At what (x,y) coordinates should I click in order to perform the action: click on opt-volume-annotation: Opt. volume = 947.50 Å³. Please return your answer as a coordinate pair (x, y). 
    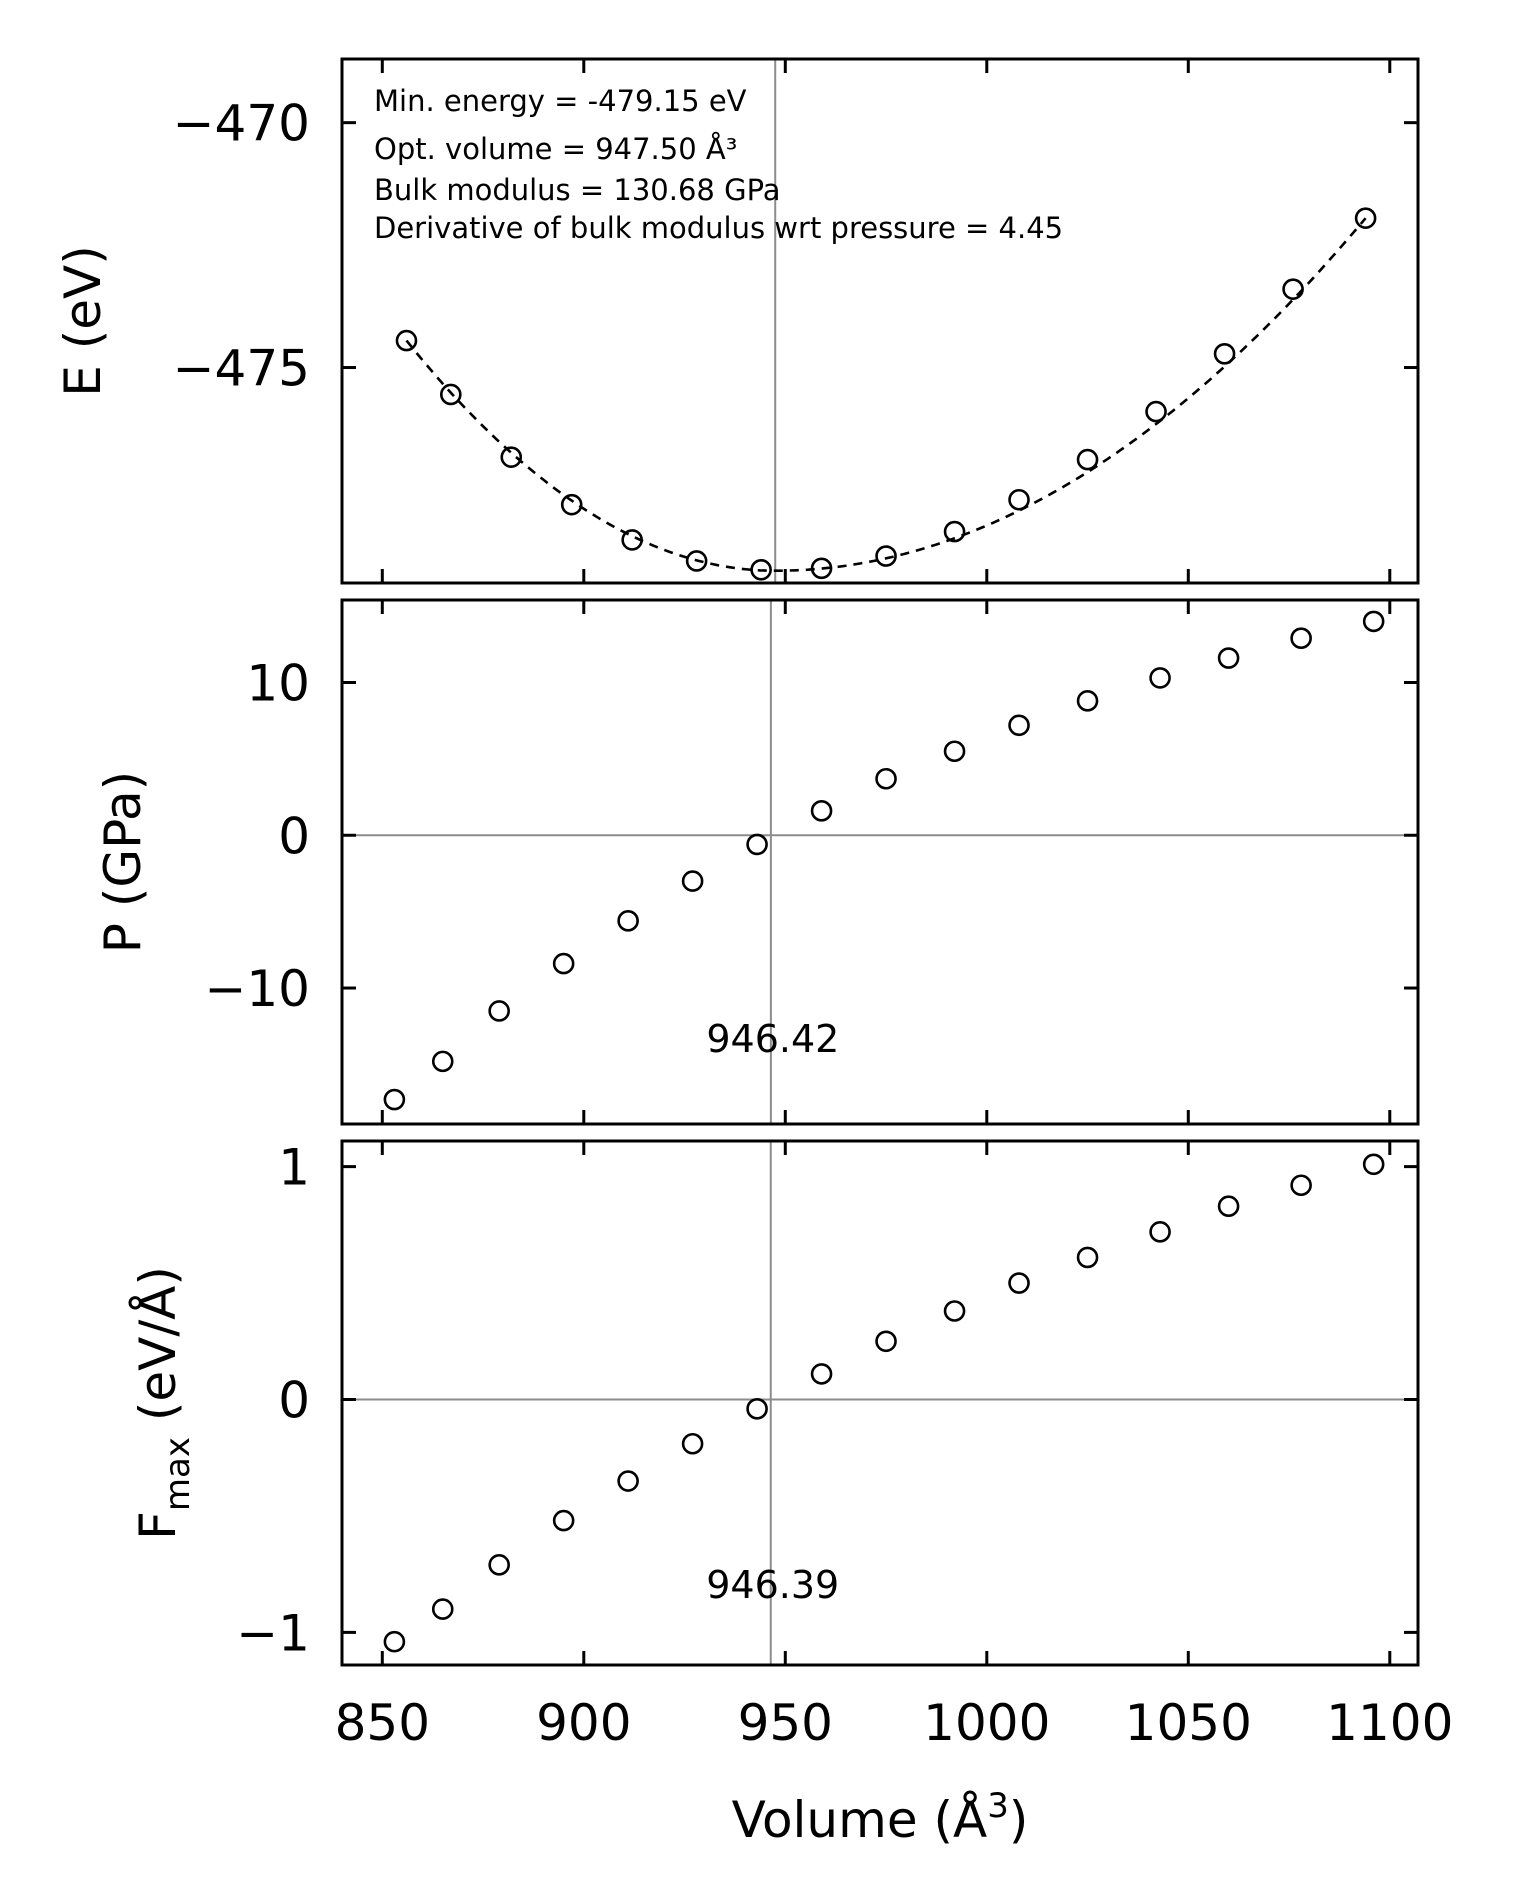
    Looking at the image, I should click on (555, 149).